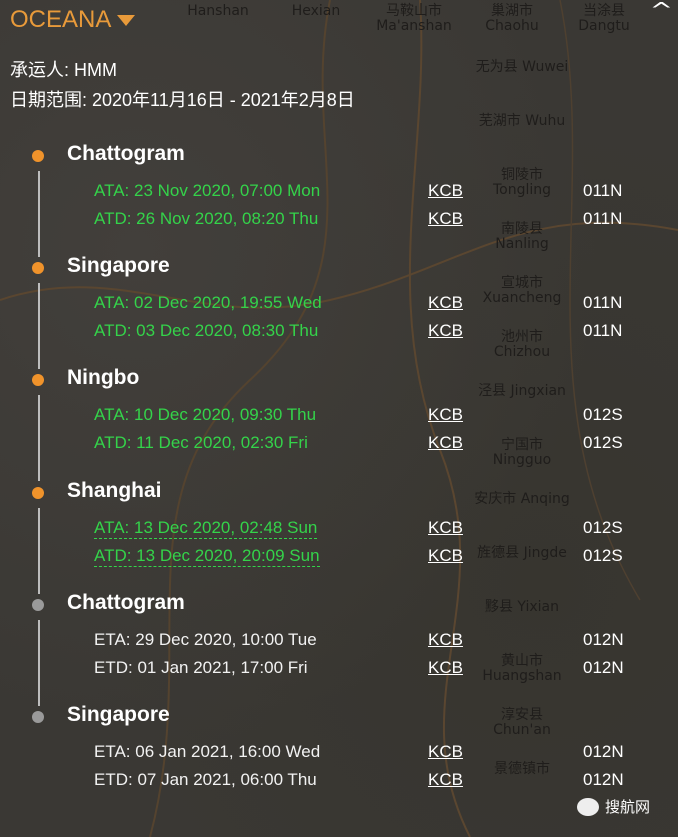 The width and height of the screenshot is (678, 837). What do you see at coordinates (201, 443) in the screenshot?
I see `event-time: ATD: 11 Dec 2020, 02:30 Fri` at bounding box center [201, 443].